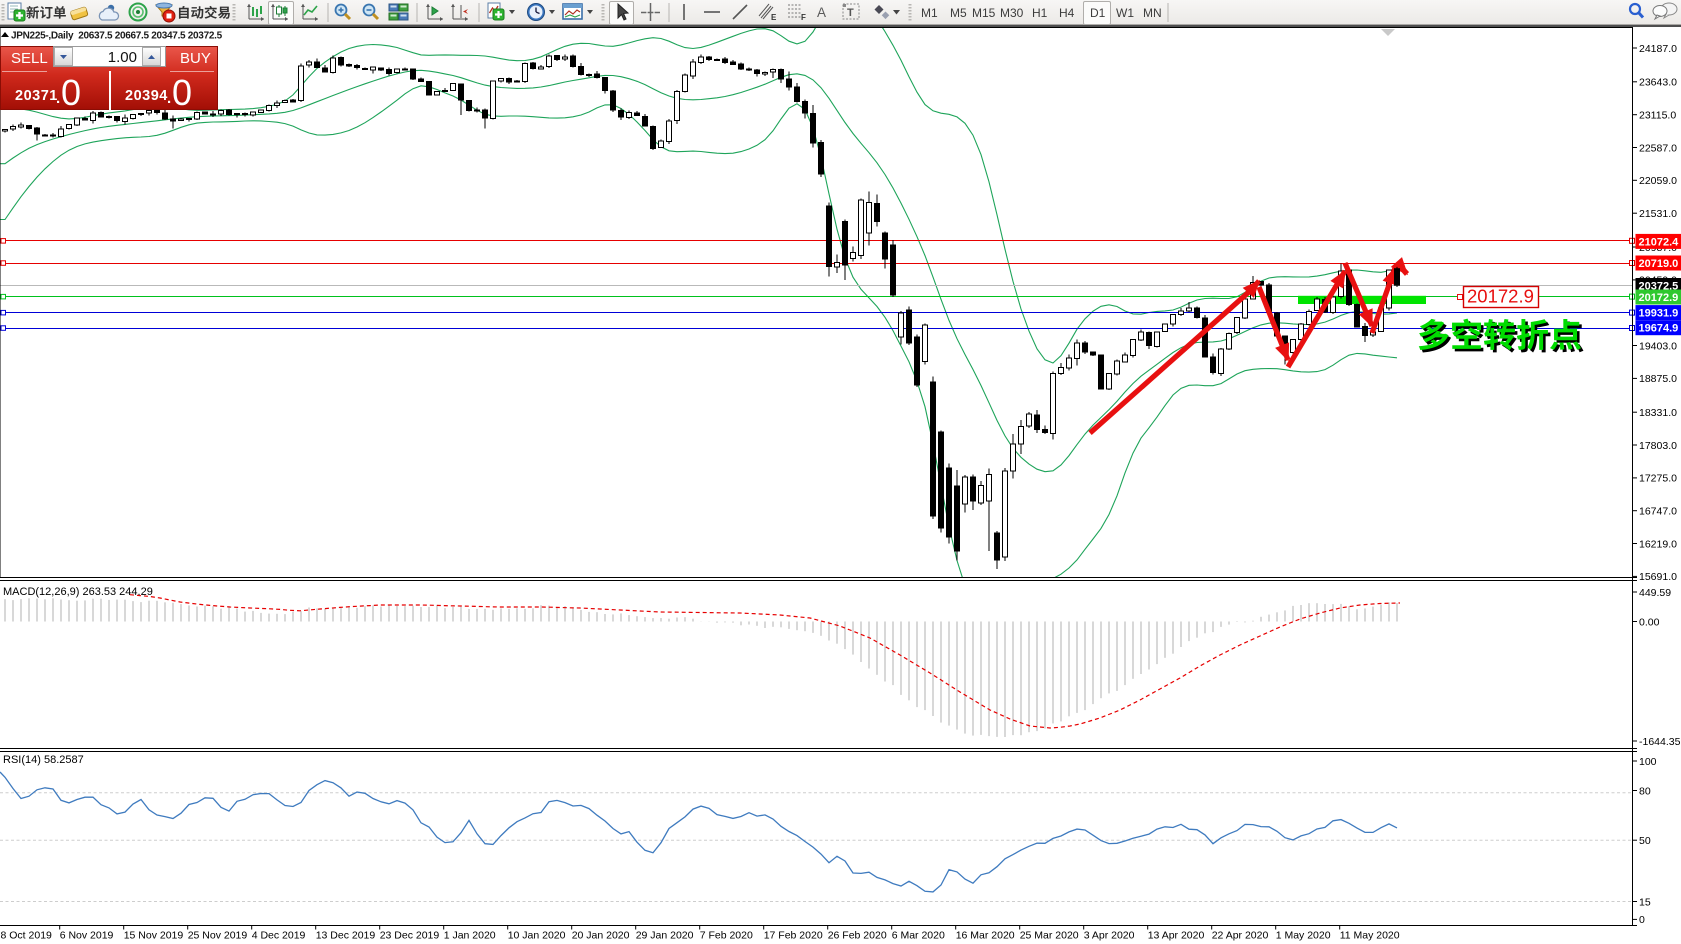 The height and width of the screenshot is (944, 1681). Describe the element at coordinates (43, 760) in the screenshot. I see `svg-text: RSI(14) 58.2587` at that location.